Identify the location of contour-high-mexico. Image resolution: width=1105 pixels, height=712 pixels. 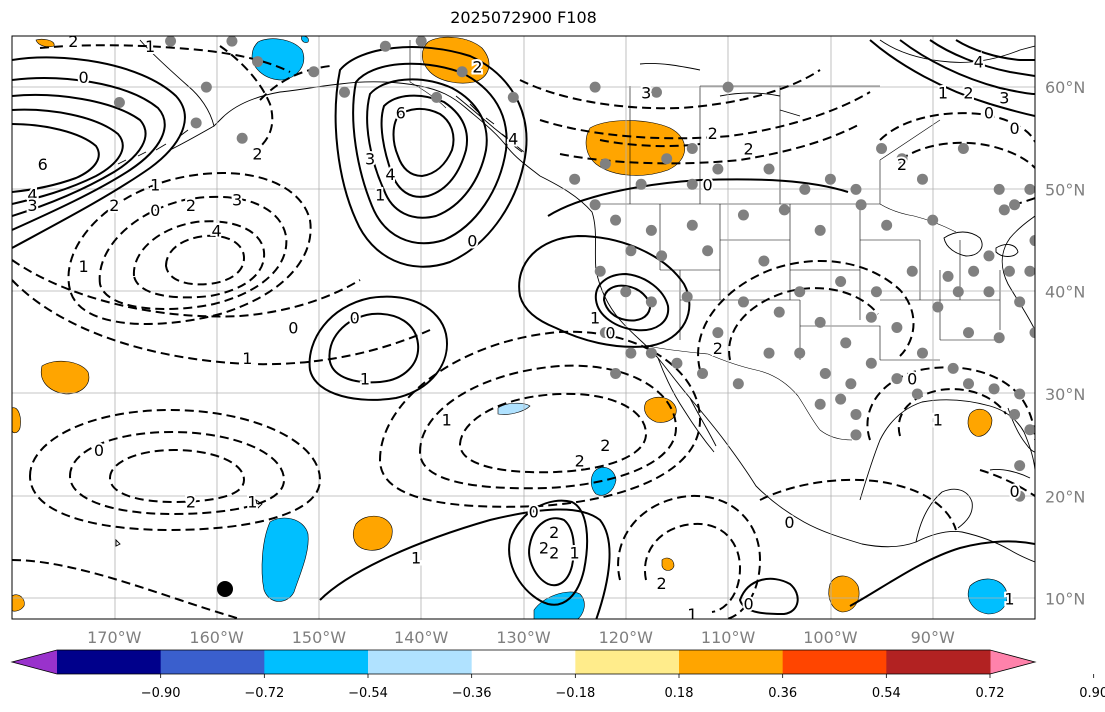
(768, 596).